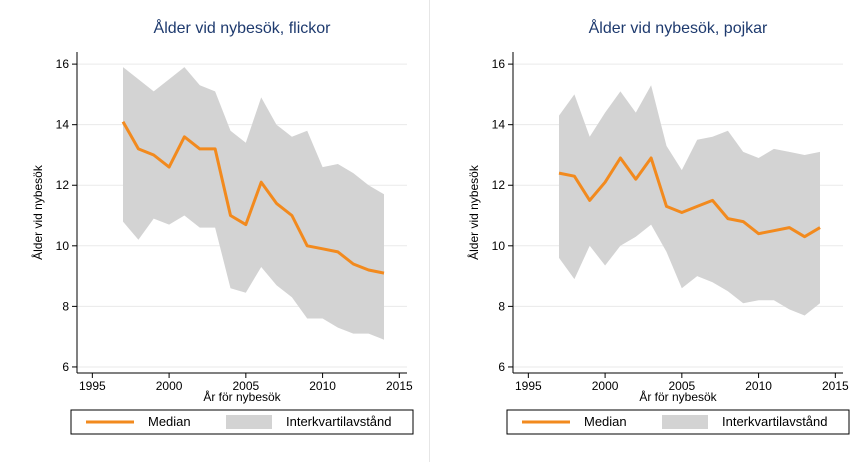 This screenshot has height=467, width=859. What do you see at coordinates (678, 27) in the screenshot?
I see `chart-title: Ålder vid nybesök, pojkar` at bounding box center [678, 27].